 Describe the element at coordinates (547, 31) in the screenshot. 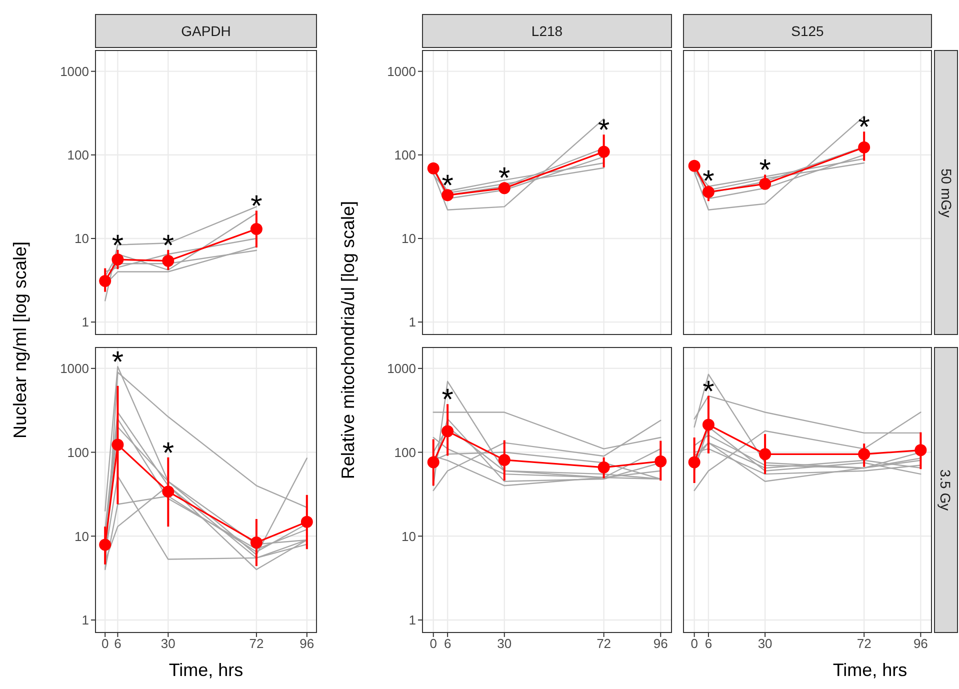

I see `chart-title: L218` at that location.